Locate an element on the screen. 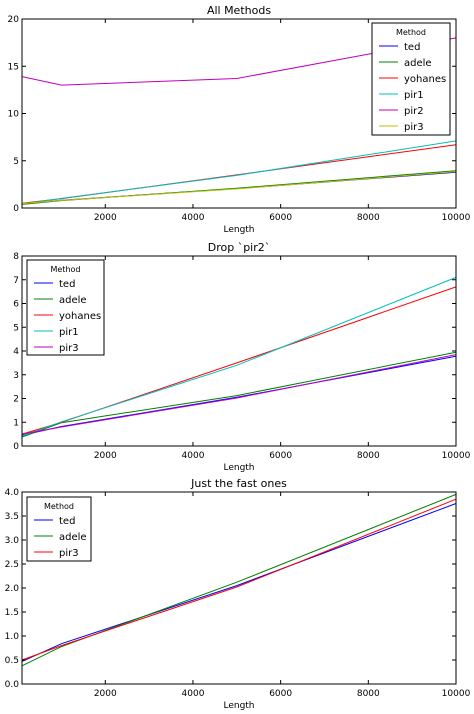 Image resolution: width=474 pixels, height=714 pixels. y-tick-label: 20 is located at coordinates (14, 20).